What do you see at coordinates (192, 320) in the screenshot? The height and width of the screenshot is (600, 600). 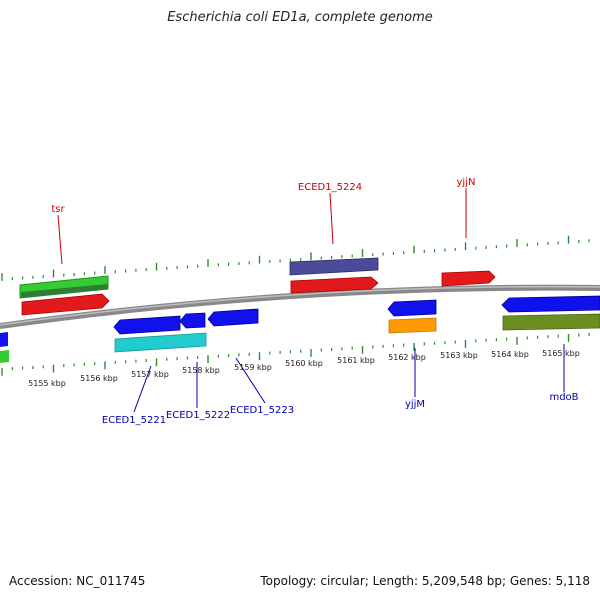 I see `feature-eced1-5222-arrow` at bounding box center [192, 320].